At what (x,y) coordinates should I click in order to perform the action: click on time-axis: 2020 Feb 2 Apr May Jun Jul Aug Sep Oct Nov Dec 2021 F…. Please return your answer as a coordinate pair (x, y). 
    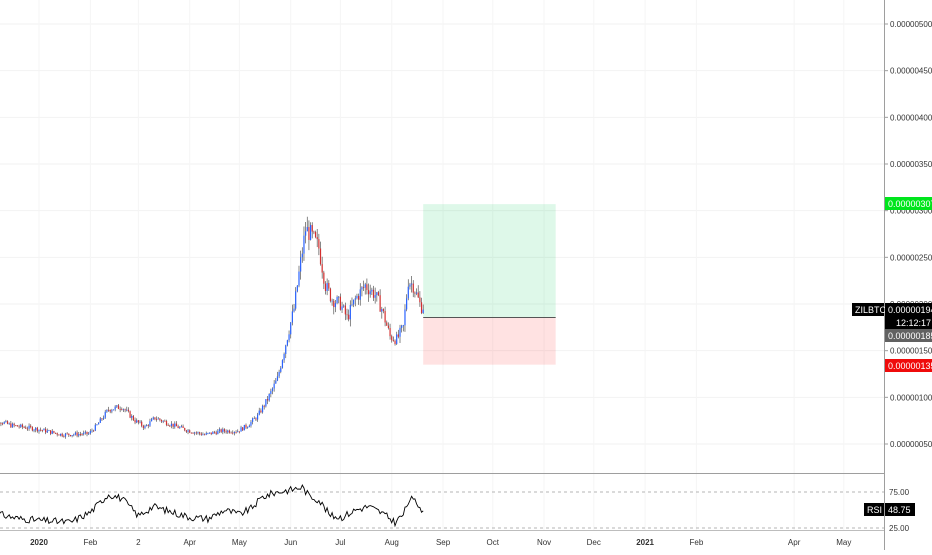
    Looking at the image, I should click on (440, 542).